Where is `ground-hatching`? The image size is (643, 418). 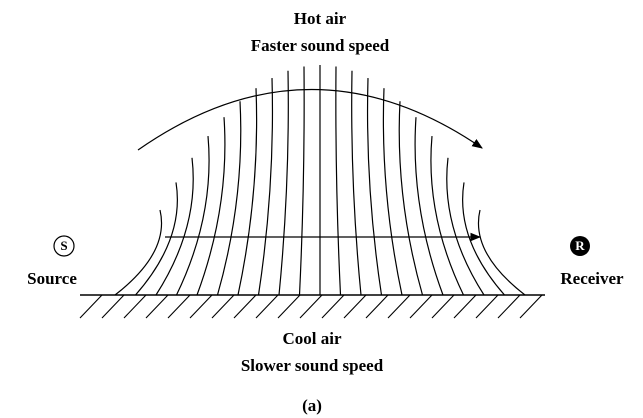 ground-hatching is located at coordinates (311, 306).